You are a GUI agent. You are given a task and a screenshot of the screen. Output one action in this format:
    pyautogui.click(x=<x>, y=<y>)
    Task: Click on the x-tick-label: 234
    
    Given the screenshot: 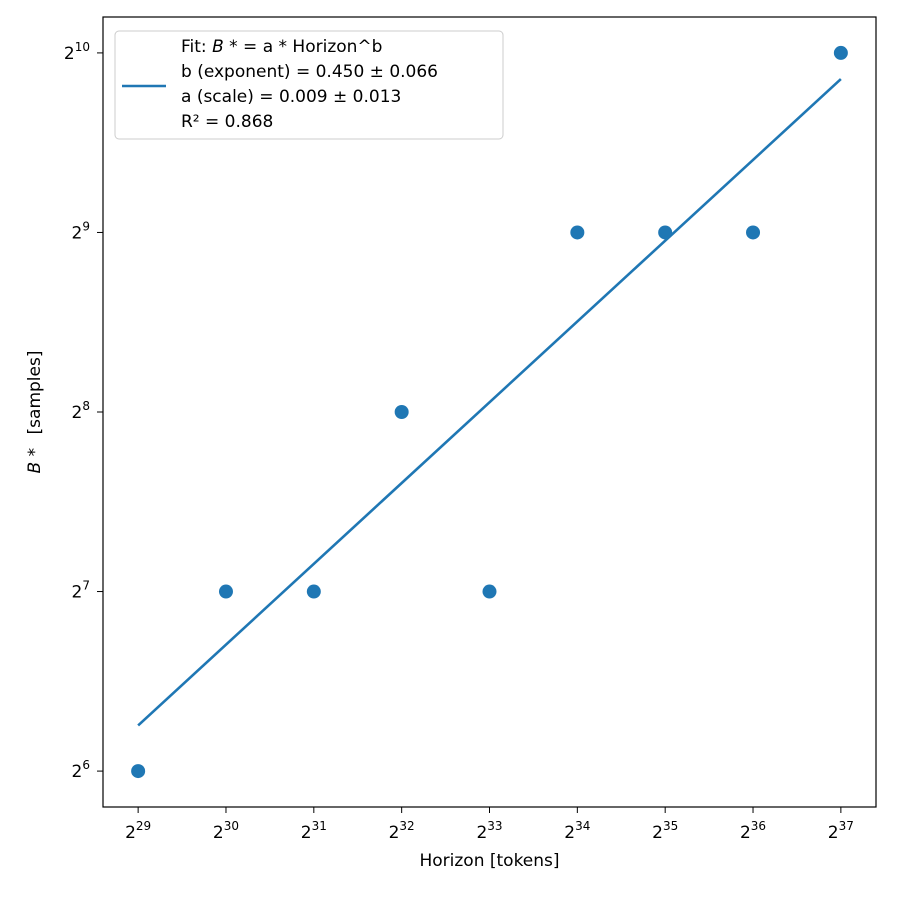 What is the action you would take?
    pyautogui.click(x=577, y=831)
    